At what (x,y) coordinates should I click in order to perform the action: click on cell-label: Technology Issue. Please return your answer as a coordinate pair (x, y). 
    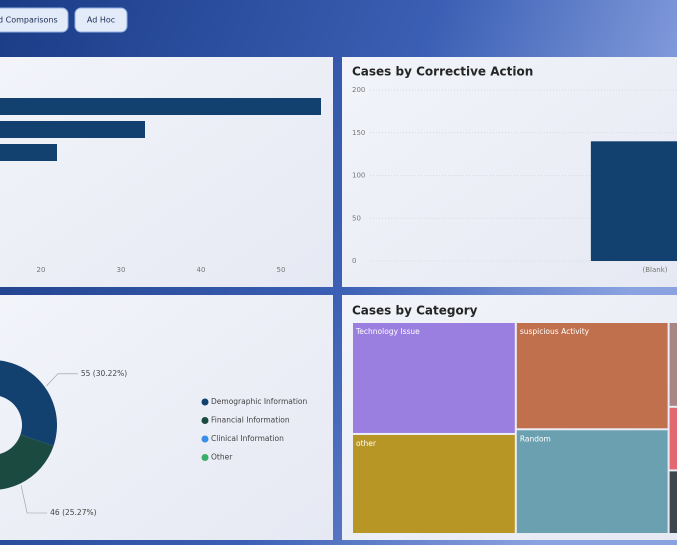
    Looking at the image, I should click on (387, 331).